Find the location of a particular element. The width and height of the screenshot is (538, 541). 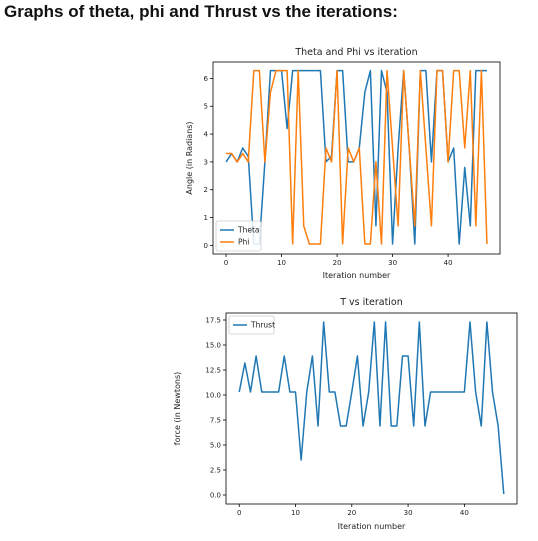

y-tick-label: 2.5 is located at coordinates (215, 471).